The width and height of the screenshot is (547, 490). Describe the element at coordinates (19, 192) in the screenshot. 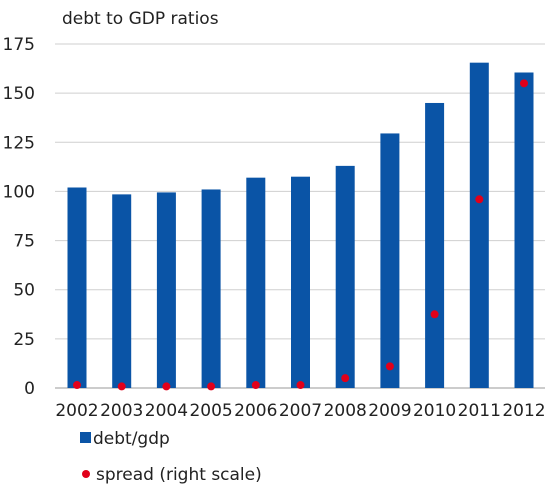

I see `y-tick-label: 100` at that location.